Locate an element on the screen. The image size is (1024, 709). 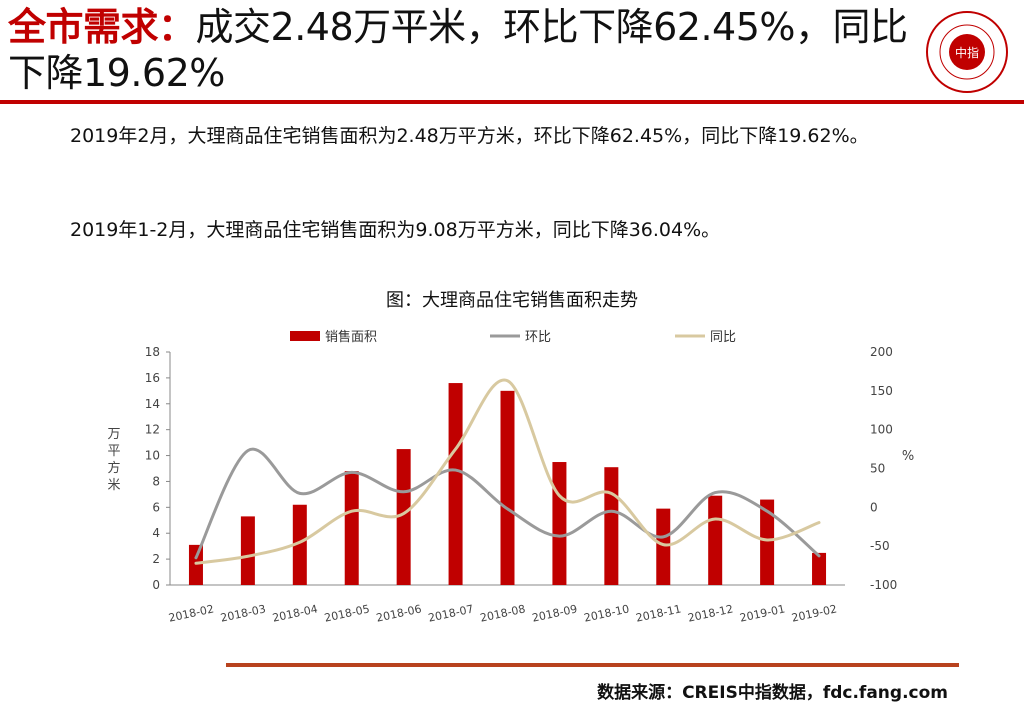
x-tick-label: 2018-09 is located at coordinates (555, 613).